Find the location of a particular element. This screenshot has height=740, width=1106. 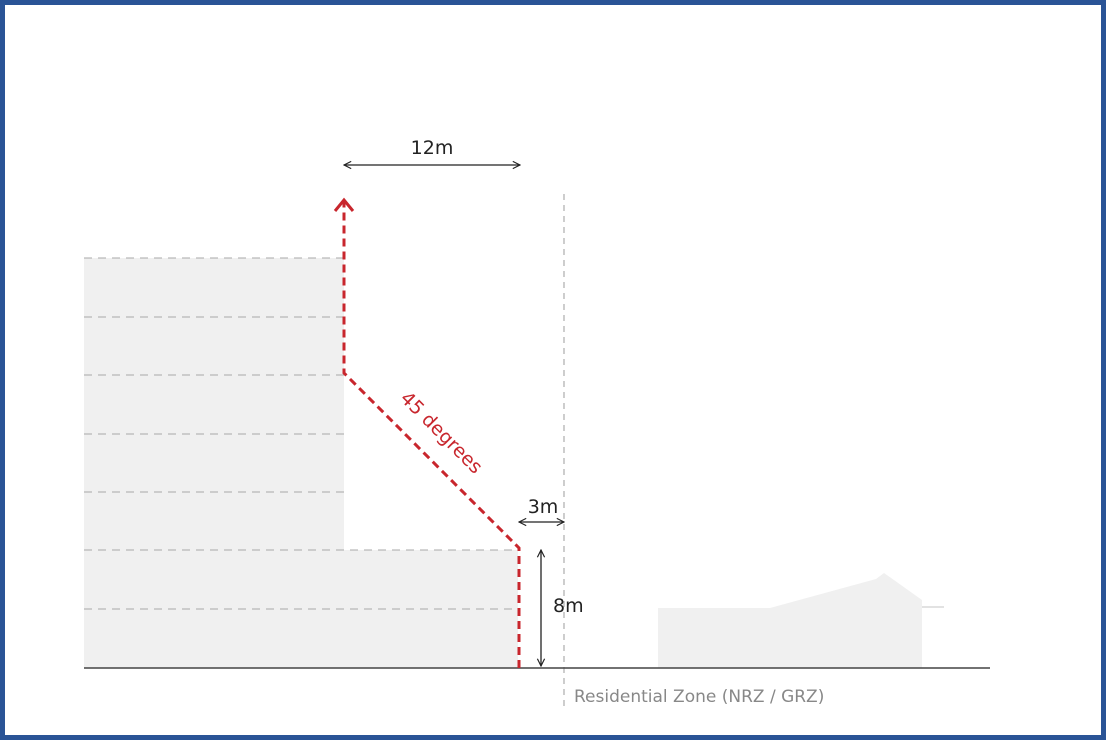

envelope-line is located at coordinates (431, 435).